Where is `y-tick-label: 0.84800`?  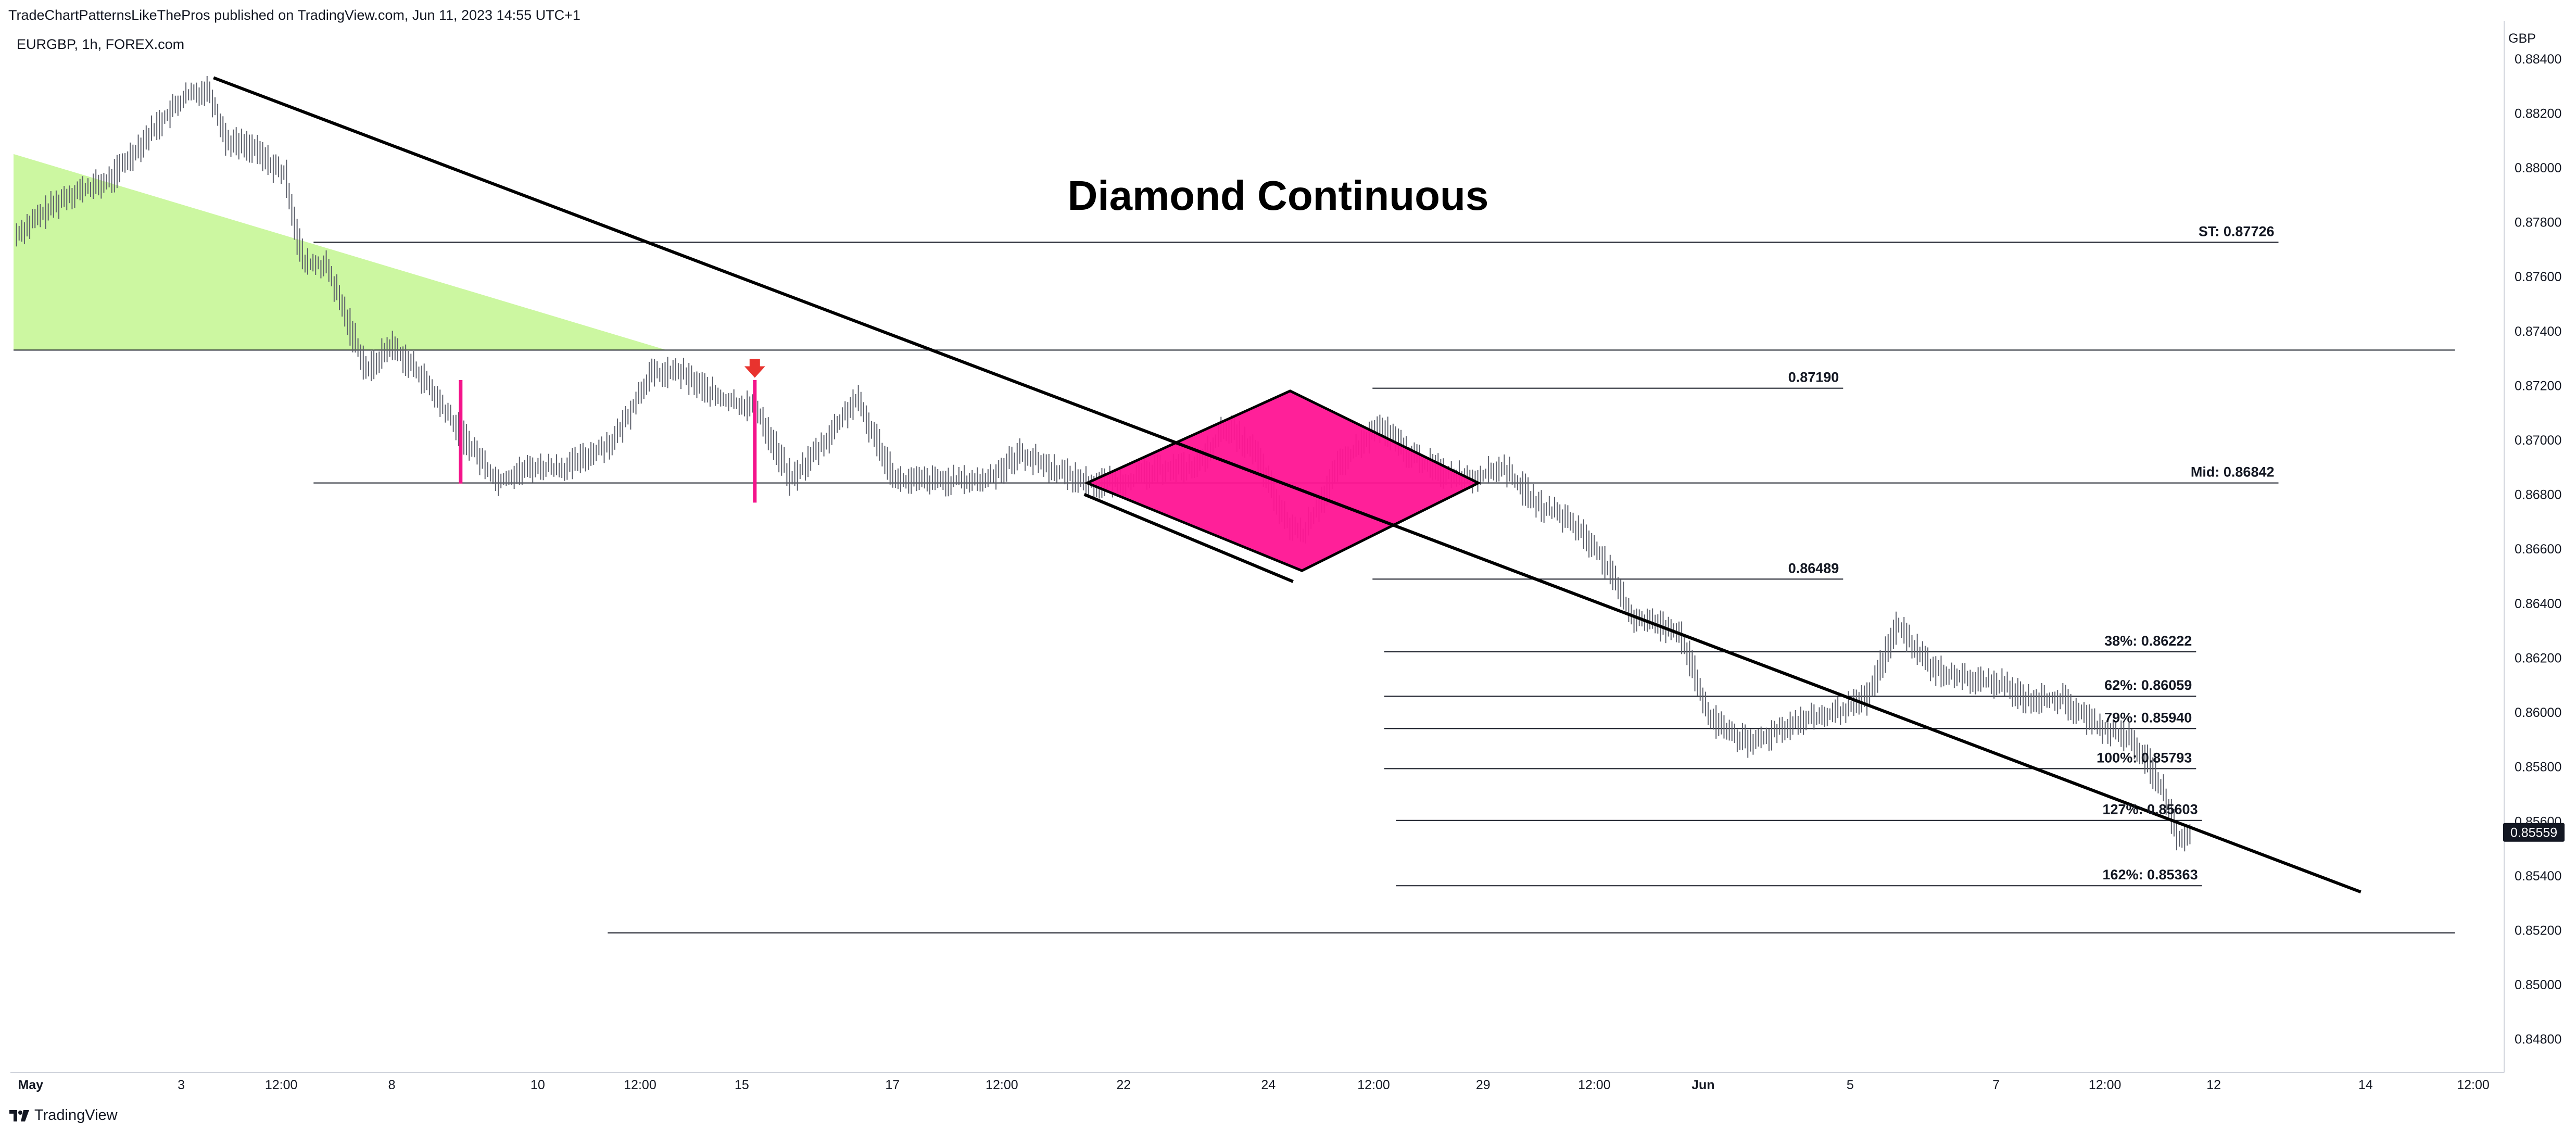 y-tick-label: 0.84800 is located at coordinates (2538, 1039).